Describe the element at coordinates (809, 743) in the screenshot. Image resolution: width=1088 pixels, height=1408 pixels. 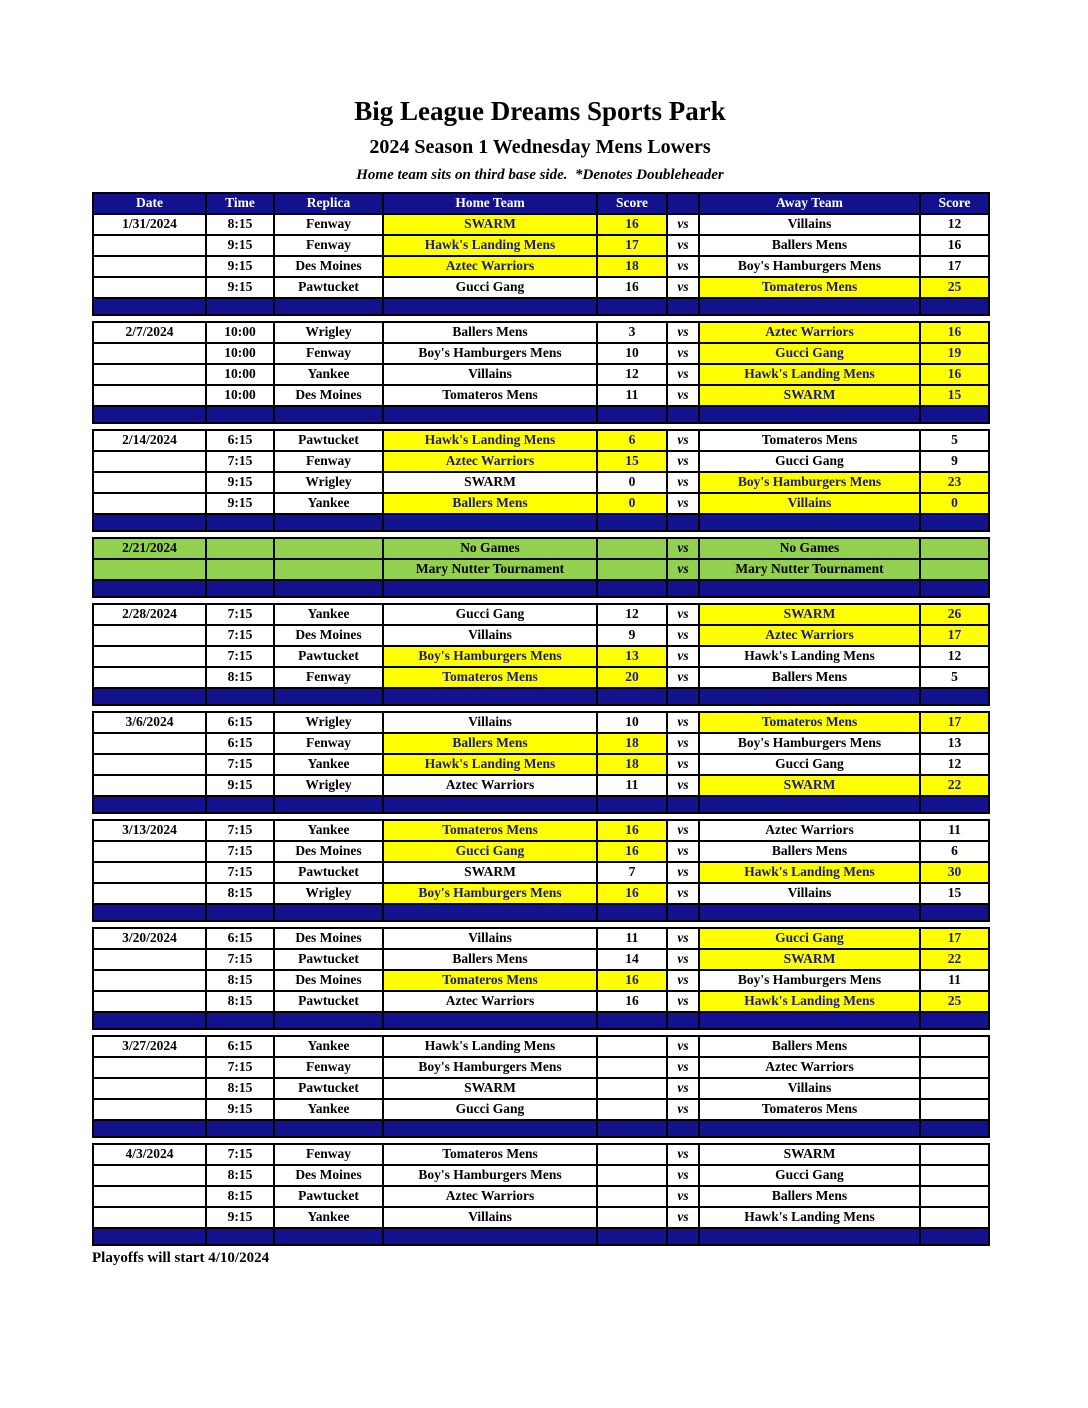
I see `away-team-cell: Boy's Hamburgers Mens` at that location.